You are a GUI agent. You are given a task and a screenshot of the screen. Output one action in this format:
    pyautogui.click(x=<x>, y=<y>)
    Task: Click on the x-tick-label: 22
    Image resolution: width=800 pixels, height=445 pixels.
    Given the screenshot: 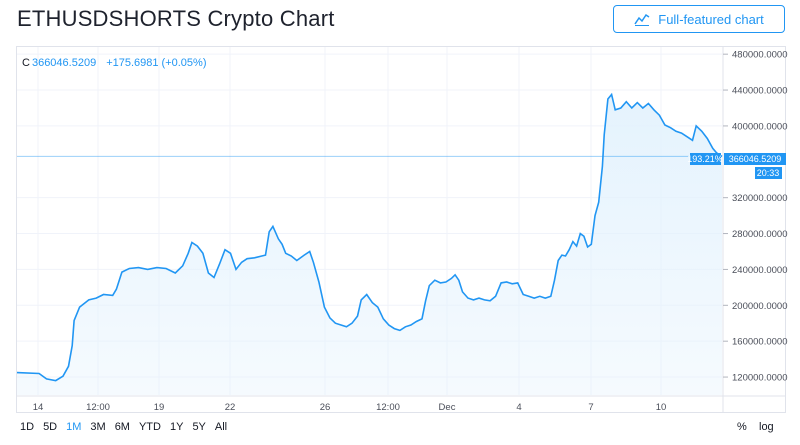 What is the action you would take?
    pyautogui.click(x=230, y=407)
    